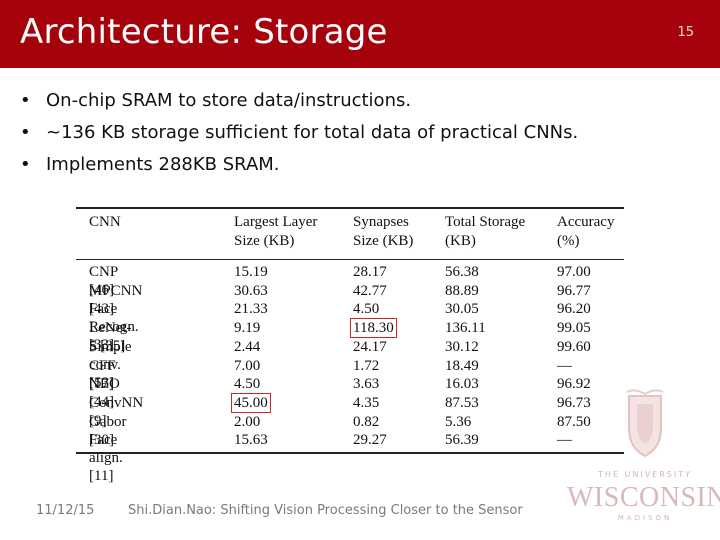  Describe the element at coordinates (574, 290) in the screenshot. I see `cell-accuracy: 96.77` at that location.